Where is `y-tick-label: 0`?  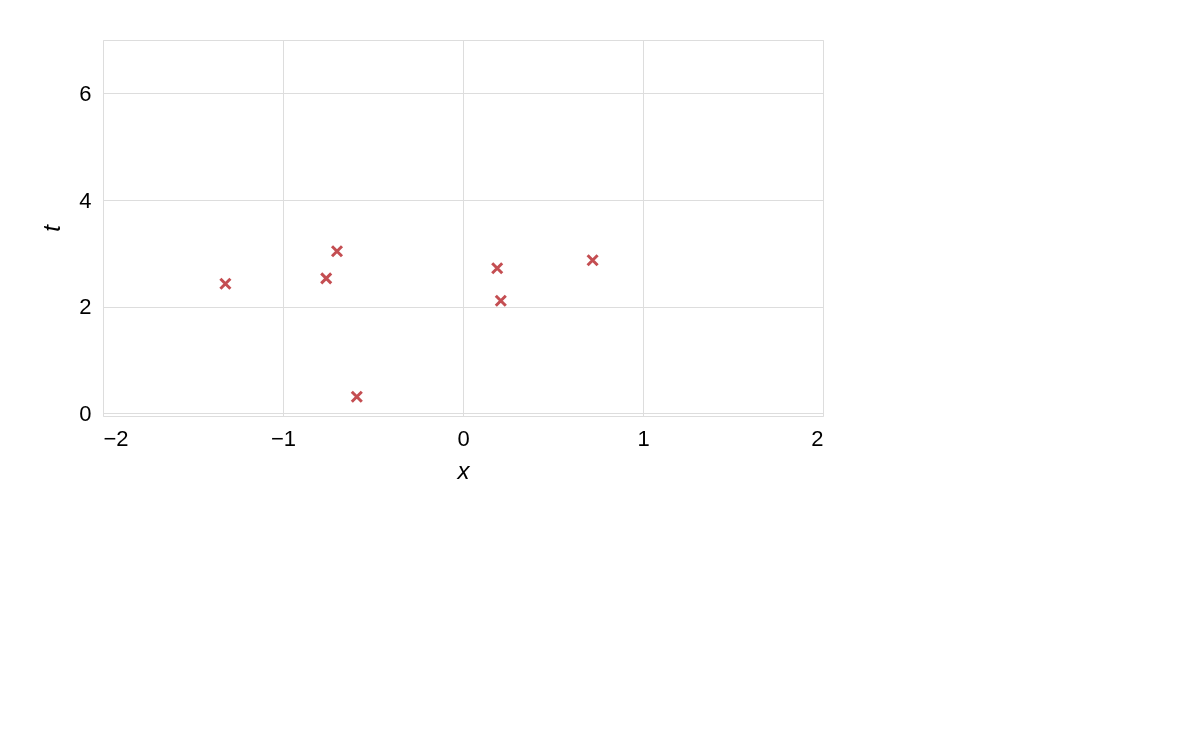 y-tick-label: 0 is located at coordinates (85, 413).